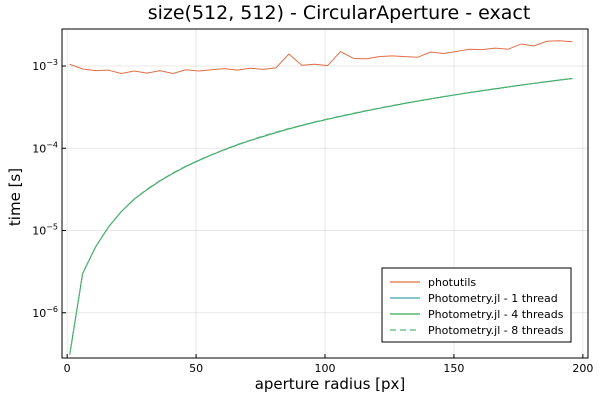  Describe the element at coordinates (493, 298) in the screenshot. I see `legend-label: Photometry.jl - 1 thread` at that location.